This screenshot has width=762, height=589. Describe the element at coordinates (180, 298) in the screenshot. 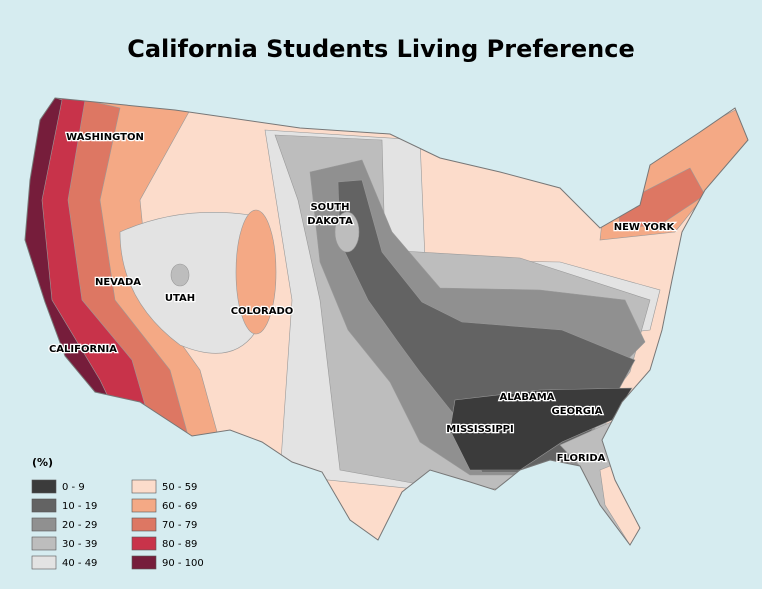

I see `state-label: UTAH` at that location.